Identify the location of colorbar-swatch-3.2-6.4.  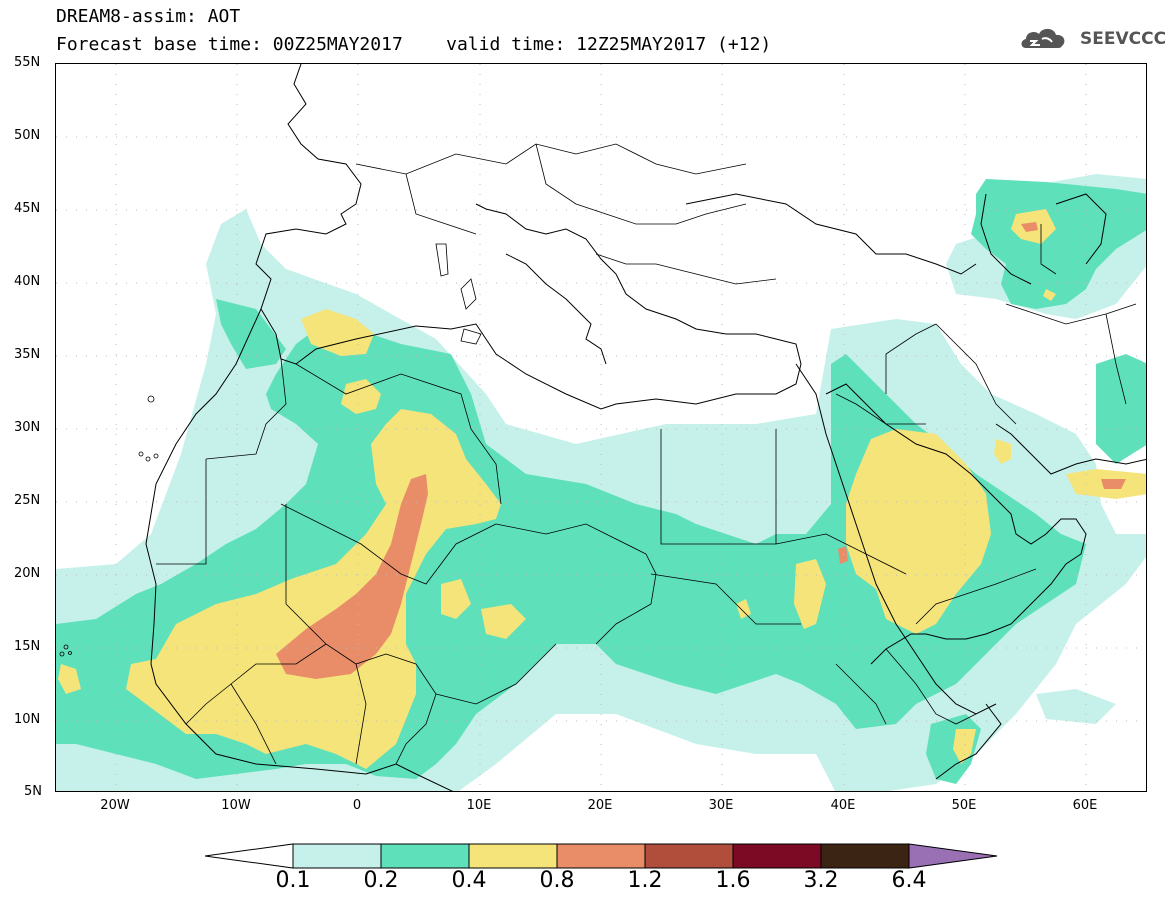
(865, 856).